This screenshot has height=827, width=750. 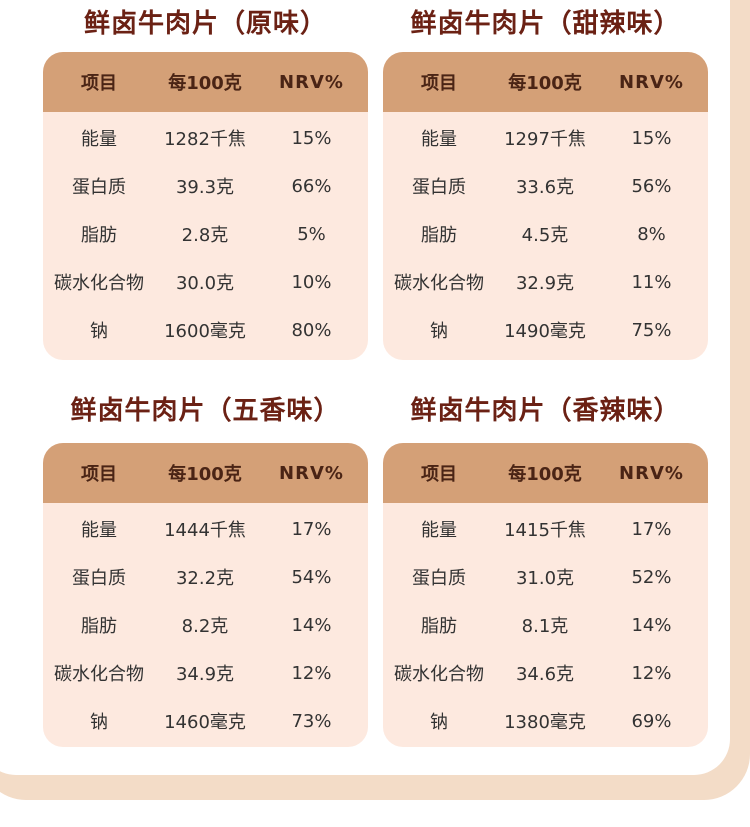 I want to click on amount-cell: 8.1克, so click(x=545, y=626).